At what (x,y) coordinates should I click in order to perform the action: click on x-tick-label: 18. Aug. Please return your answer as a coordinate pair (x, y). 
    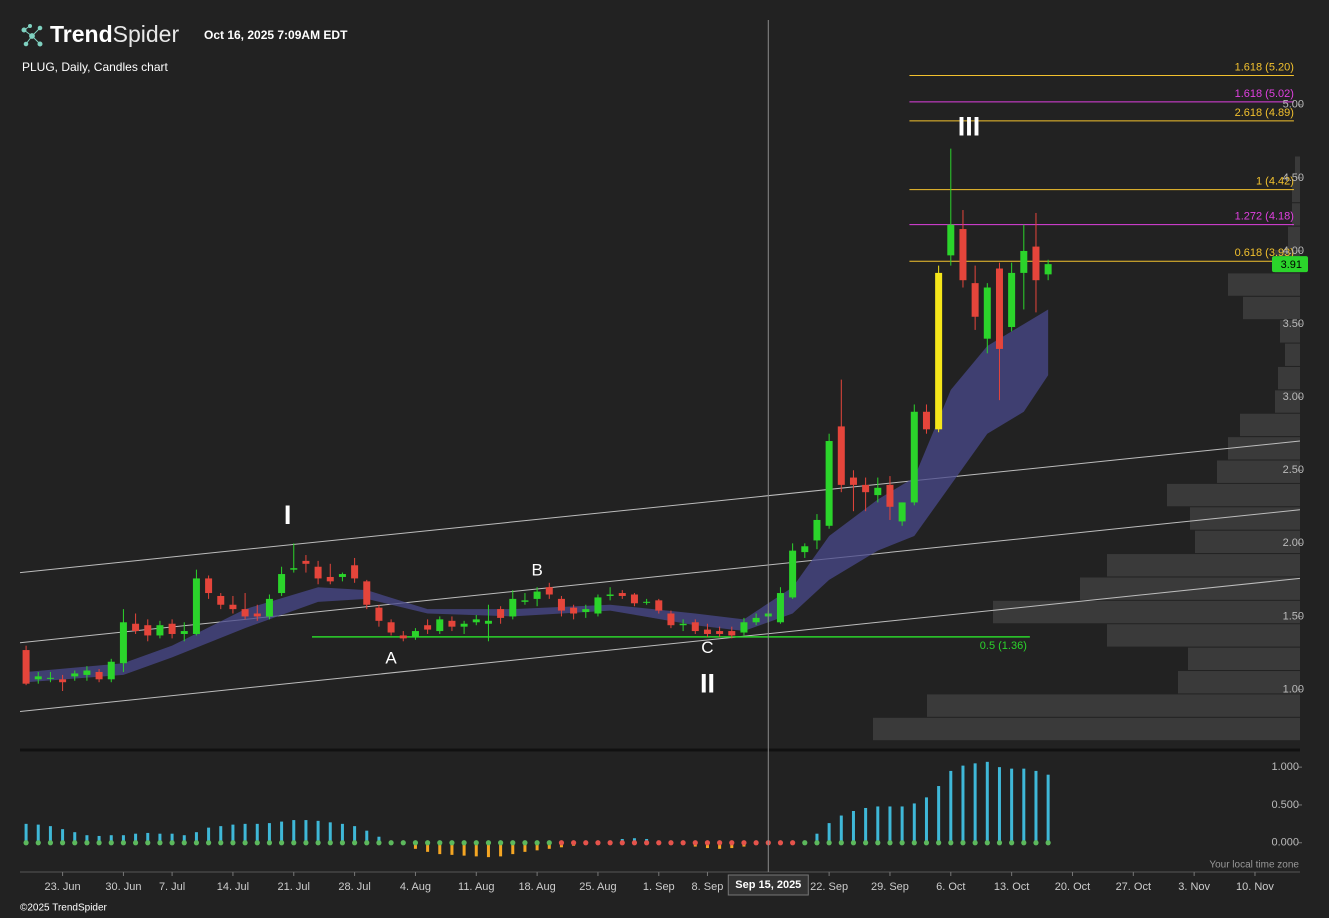
    Looking at the image, I should click on (536, 887).